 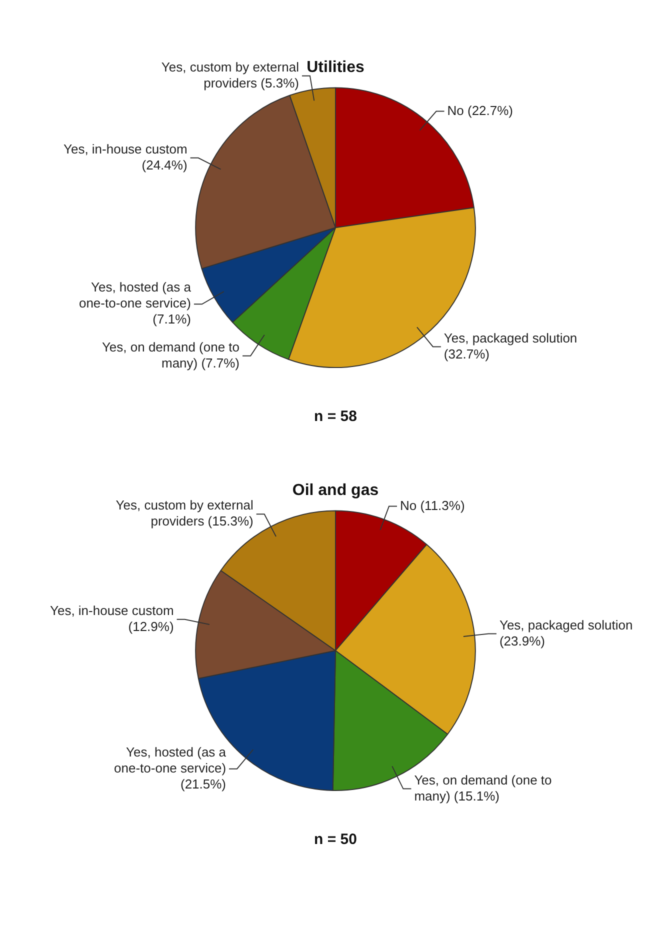 What do you see at coordinates (522, 640) in the screenshot?
I see `data-label: (23.9%)` at bounding box center [522, 640].